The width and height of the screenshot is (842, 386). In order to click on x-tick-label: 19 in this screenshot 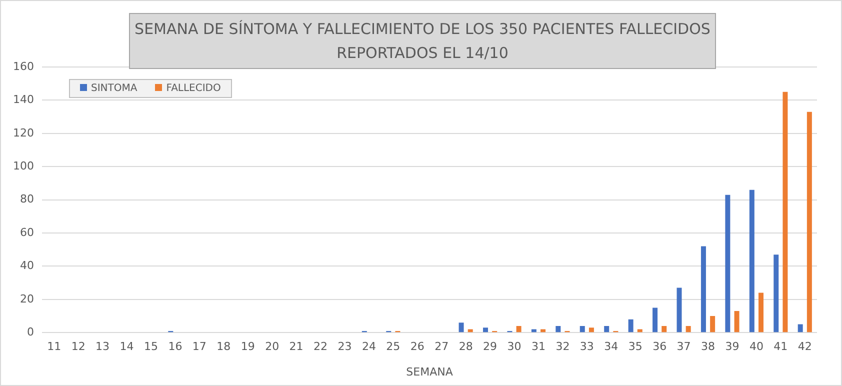, I will do `click(247, 347)`.